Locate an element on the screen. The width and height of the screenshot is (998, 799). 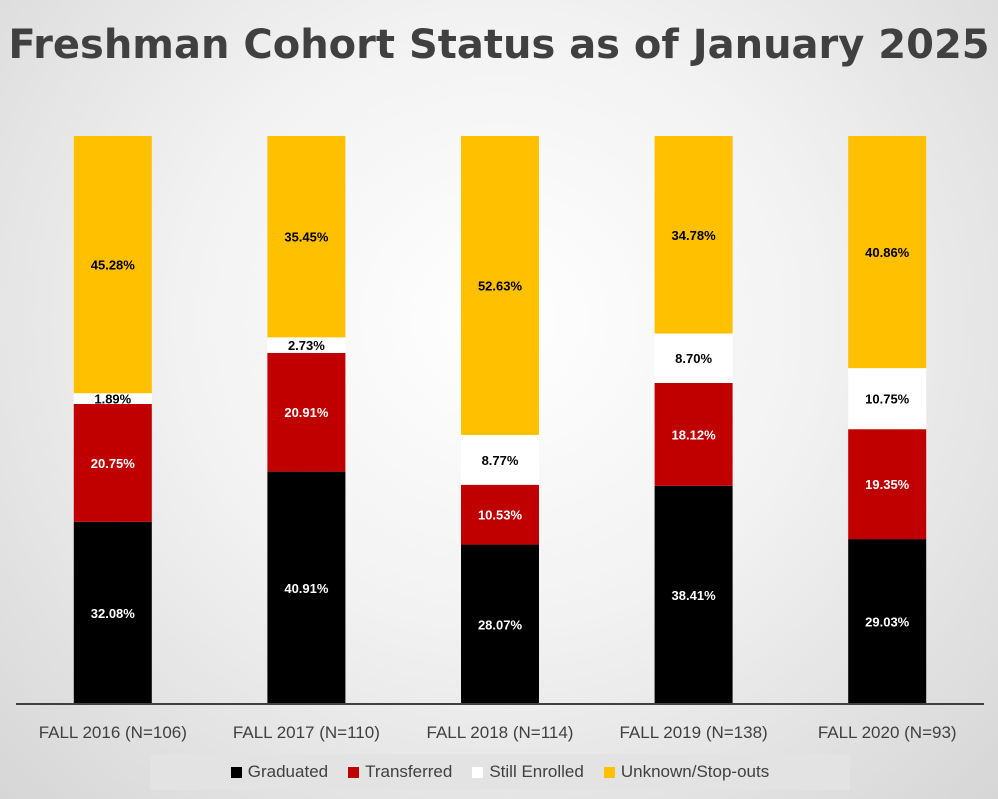
x-tick-label: FALL 2020 (N=93) is located at coordinates (887, 732).